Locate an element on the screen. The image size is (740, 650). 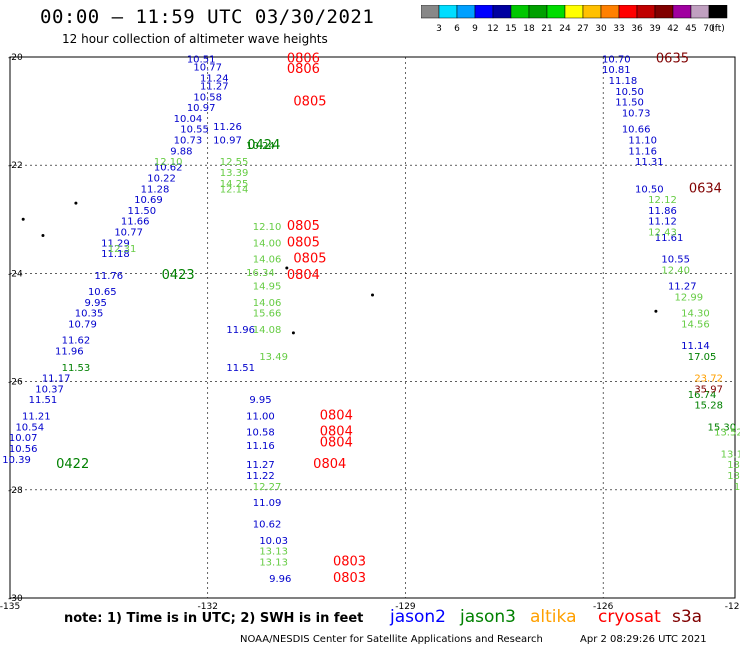
colorbar-label: 15 is located at coordinates (510, 29).